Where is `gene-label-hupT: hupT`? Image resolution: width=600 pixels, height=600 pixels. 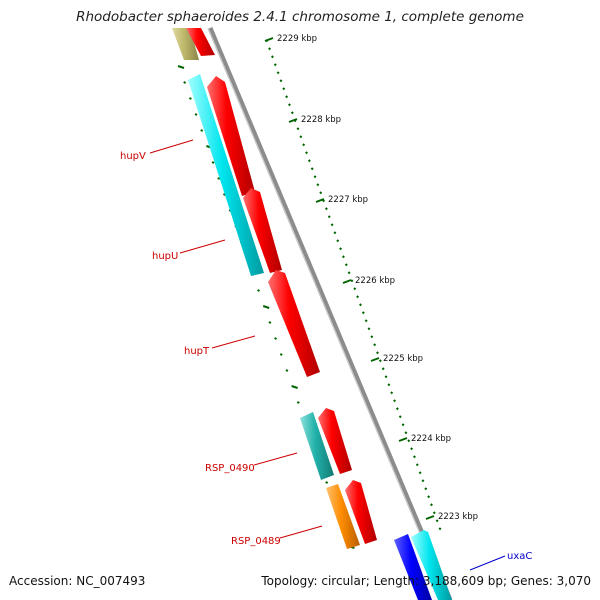
gene-label-hupT: hupT is located at coordinates (197, 351).